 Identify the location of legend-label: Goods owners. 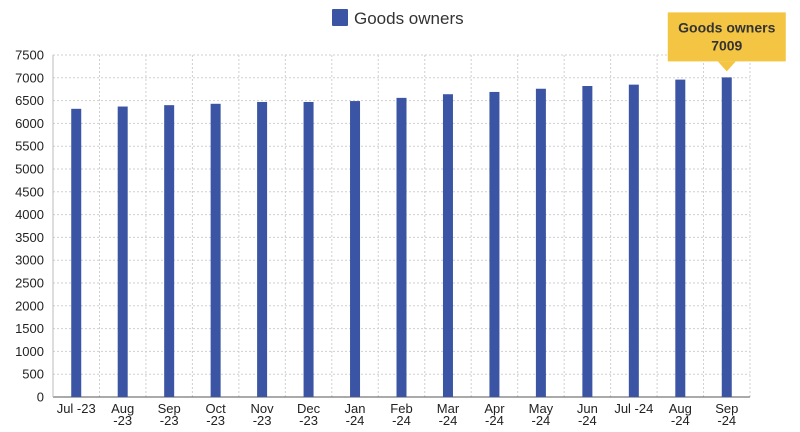
(409, 18).